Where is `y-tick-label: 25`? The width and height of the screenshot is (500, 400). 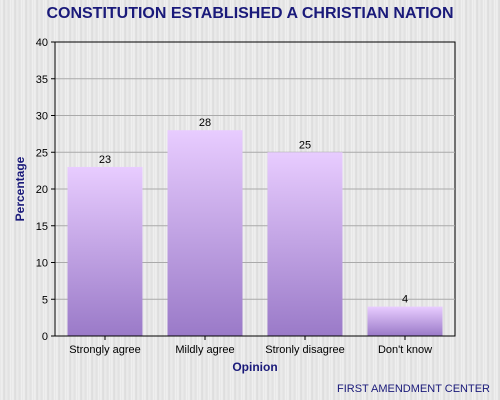 y-tick-label: 25 is located at coordinates (42, 153).